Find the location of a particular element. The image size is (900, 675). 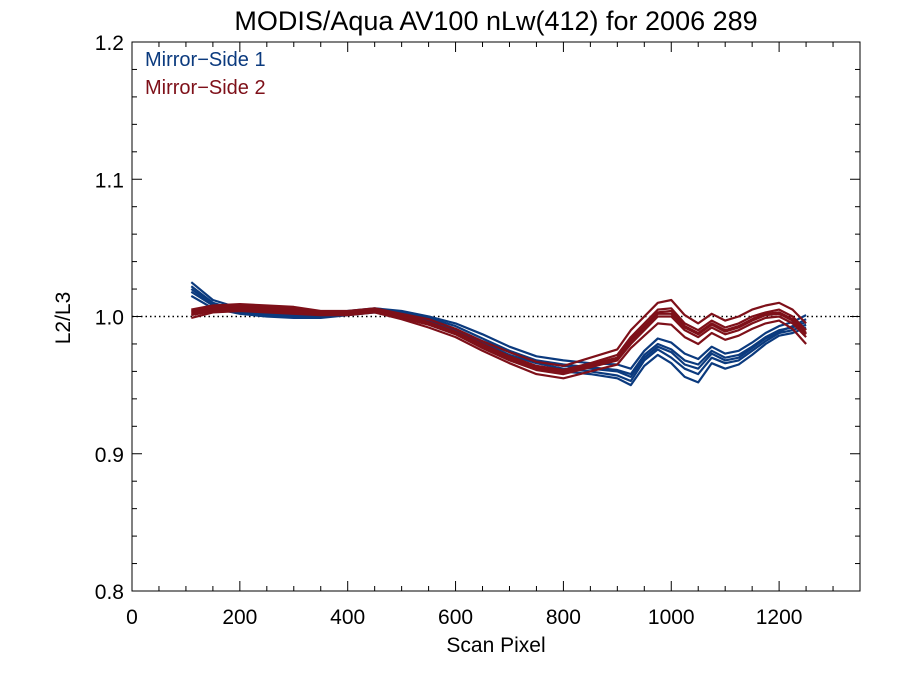

x-tick-label: 400 is located at coordinates (347, 617).